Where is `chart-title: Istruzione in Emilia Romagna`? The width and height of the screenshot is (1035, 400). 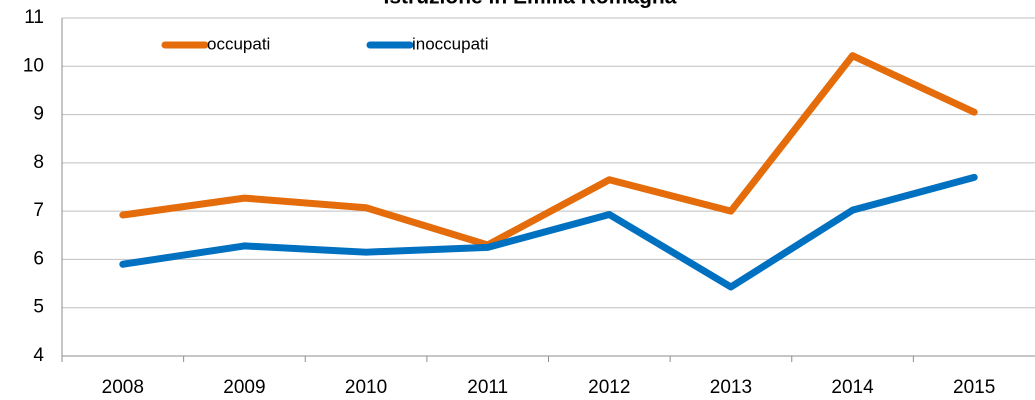
chart-title: Istruzione in Emilia Romagna is located at coordinates (530, 4).